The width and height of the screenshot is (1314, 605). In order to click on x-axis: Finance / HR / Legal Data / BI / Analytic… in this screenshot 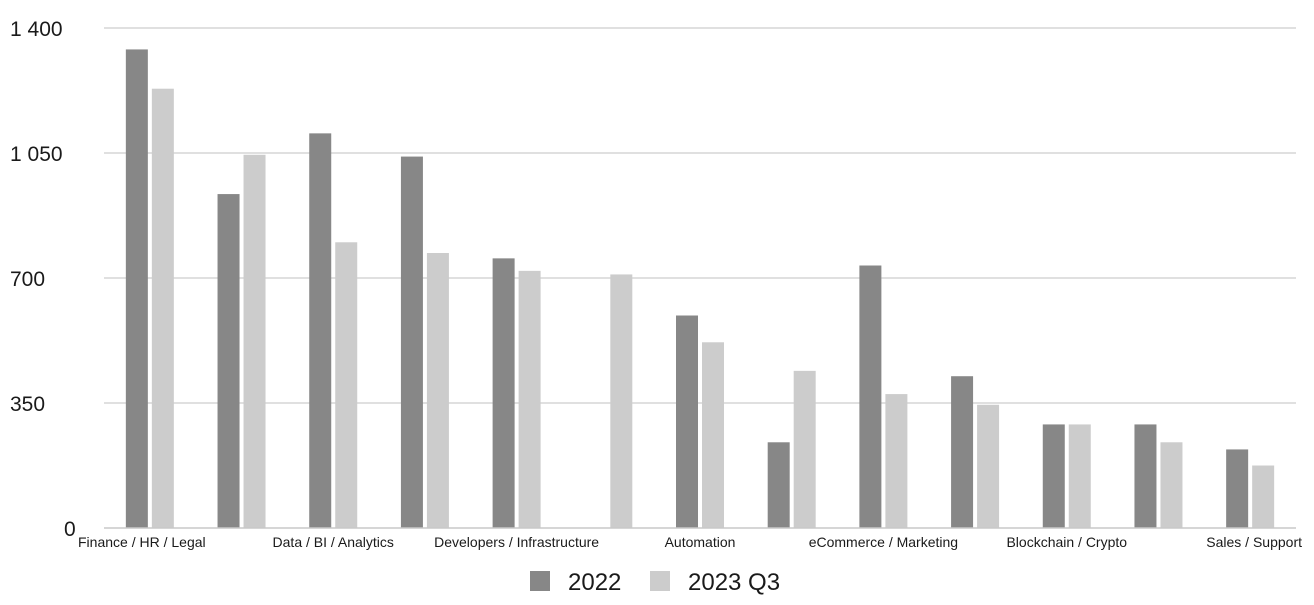, I will do `click(690, 538)`.